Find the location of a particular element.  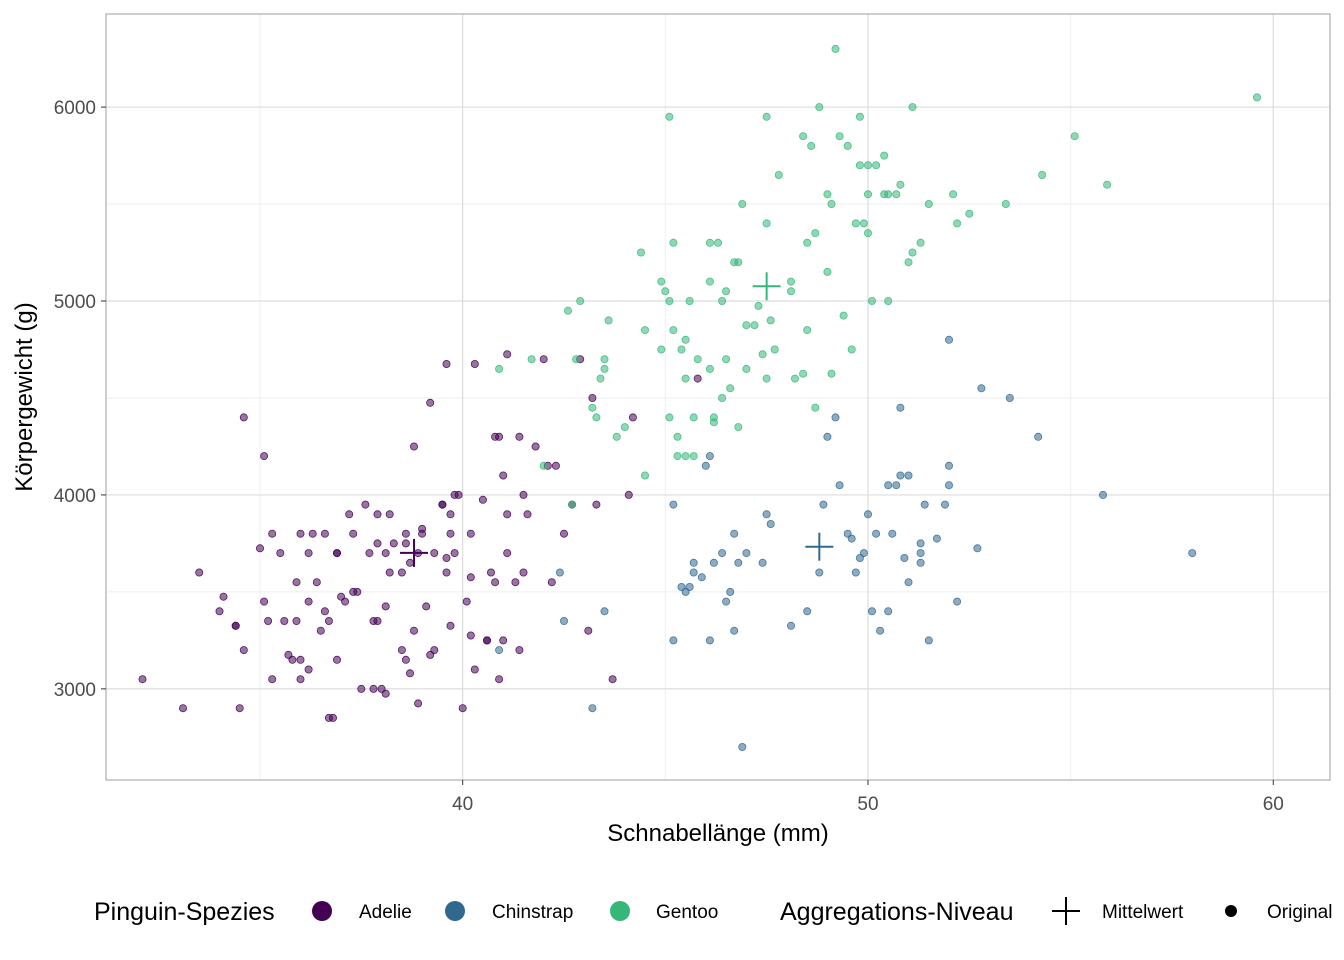

y-axis-title: Körpergewicht (g) is located at coordinates (24, 396).